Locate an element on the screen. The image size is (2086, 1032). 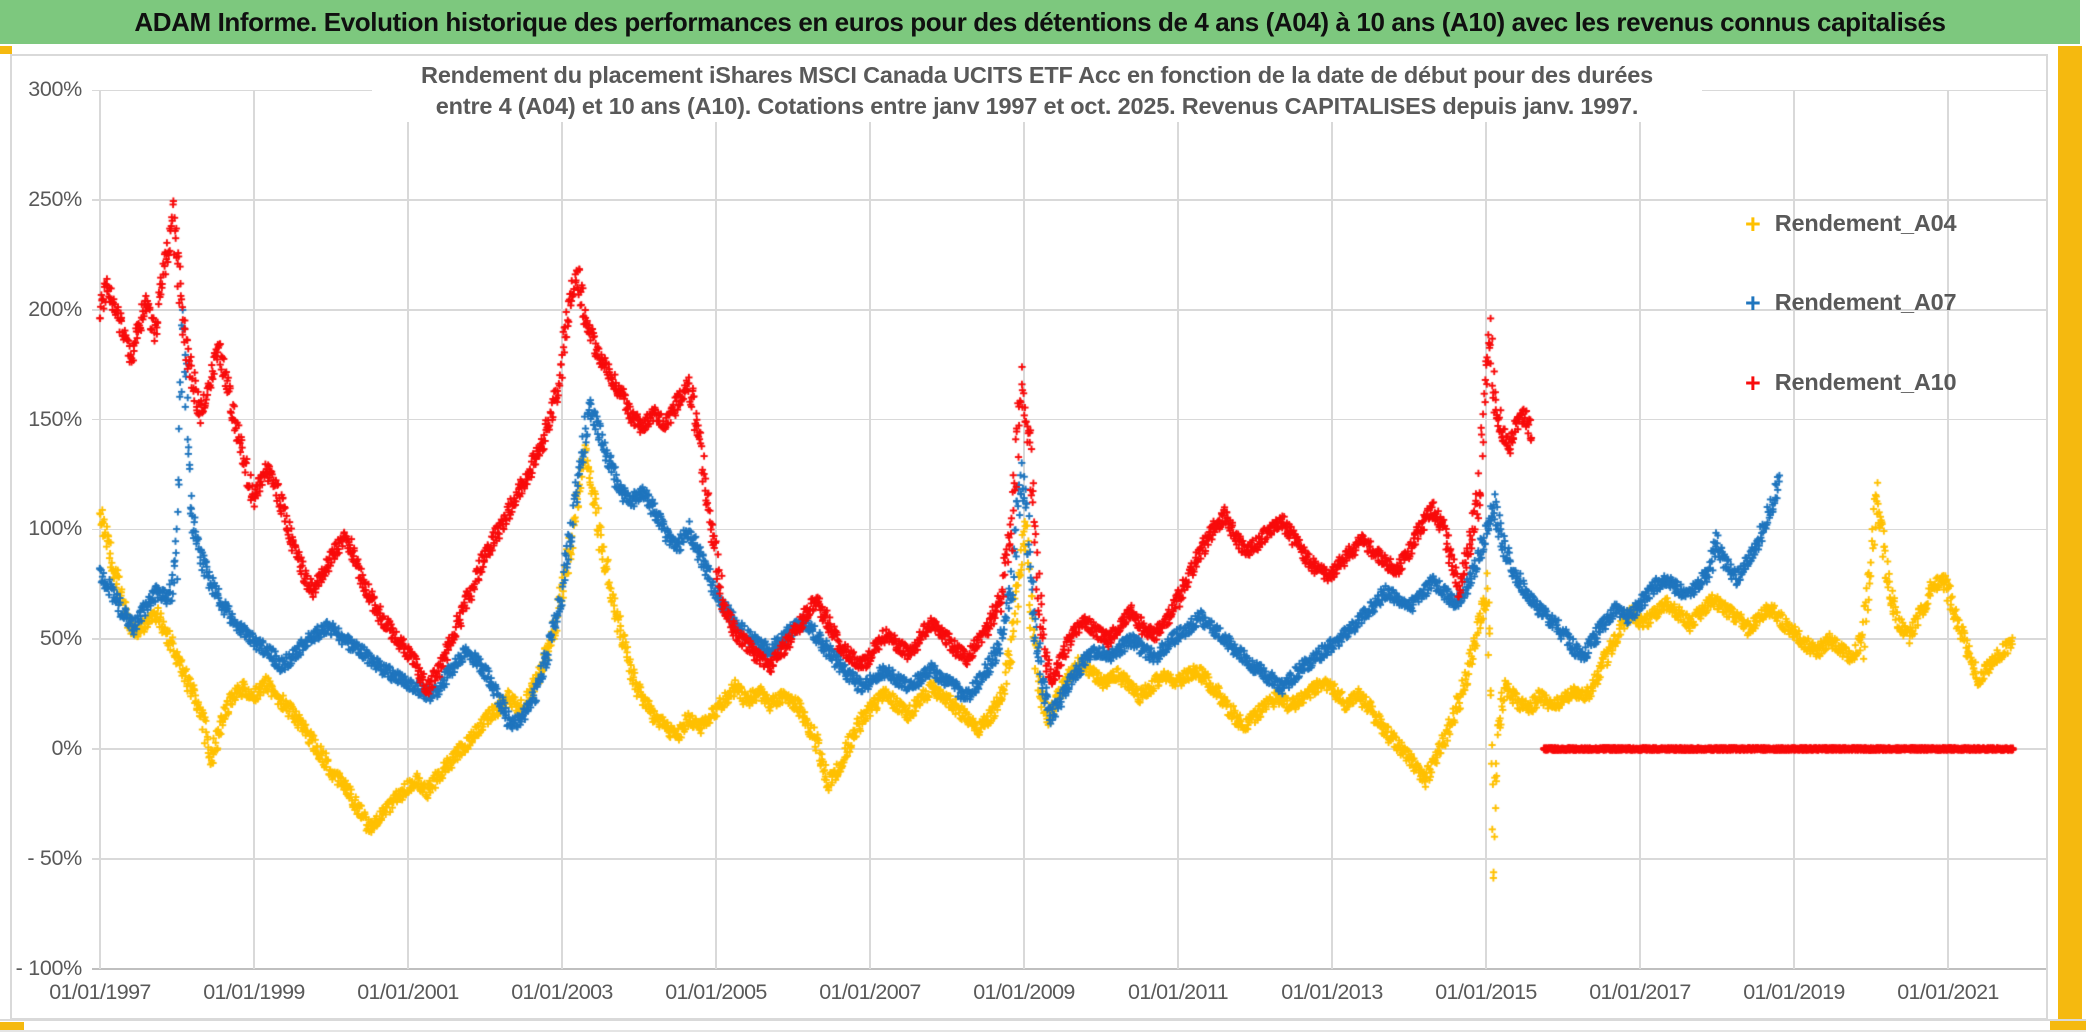
x-tick-label: 01/01/2013 is located at coordinates (1332, 992).